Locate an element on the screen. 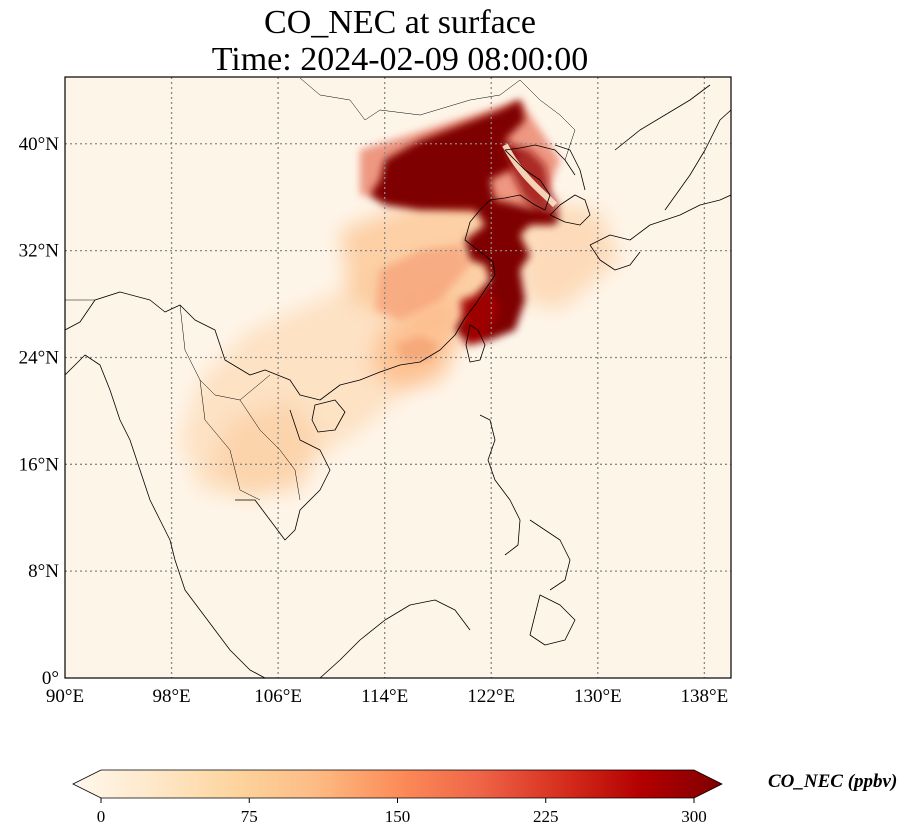 The width and height of the screenshot is (920, 836). lon-tick-label: 130°E is located at coordinates (598, 696).